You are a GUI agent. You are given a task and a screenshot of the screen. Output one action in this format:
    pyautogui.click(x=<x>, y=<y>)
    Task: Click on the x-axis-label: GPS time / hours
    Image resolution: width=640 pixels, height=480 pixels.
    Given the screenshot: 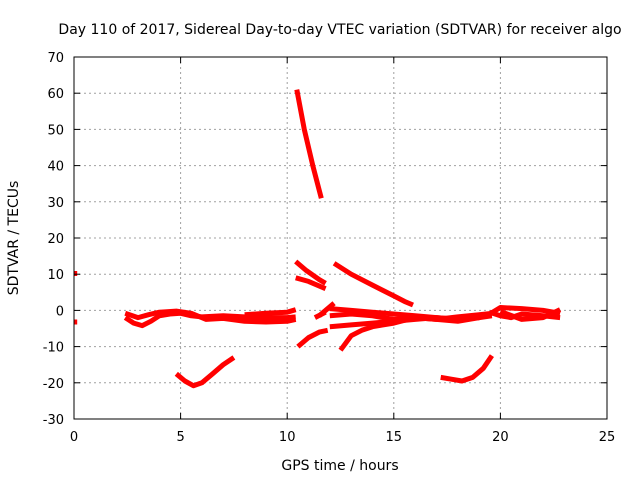 What is the action you would take?
    pyautogui.click(x=339, y=466)
    